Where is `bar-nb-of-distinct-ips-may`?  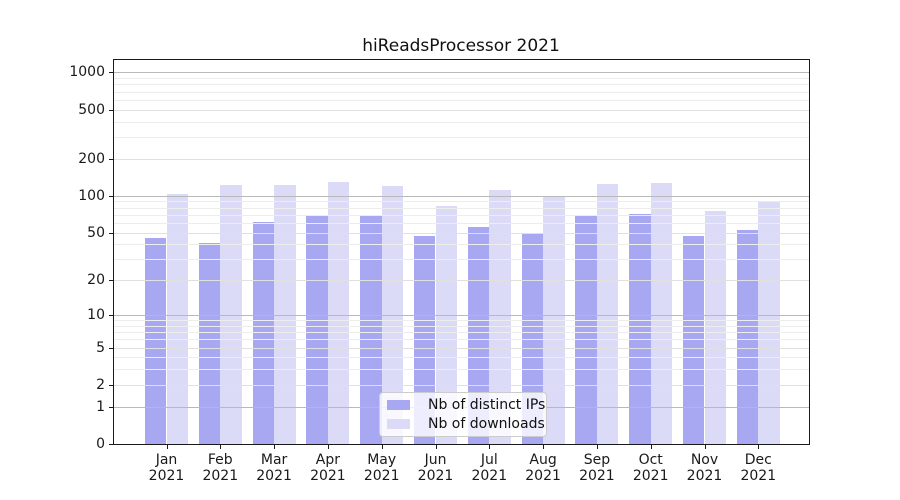 bar-nb-of-distinct-ips-may is located at coordinates (371, 329).